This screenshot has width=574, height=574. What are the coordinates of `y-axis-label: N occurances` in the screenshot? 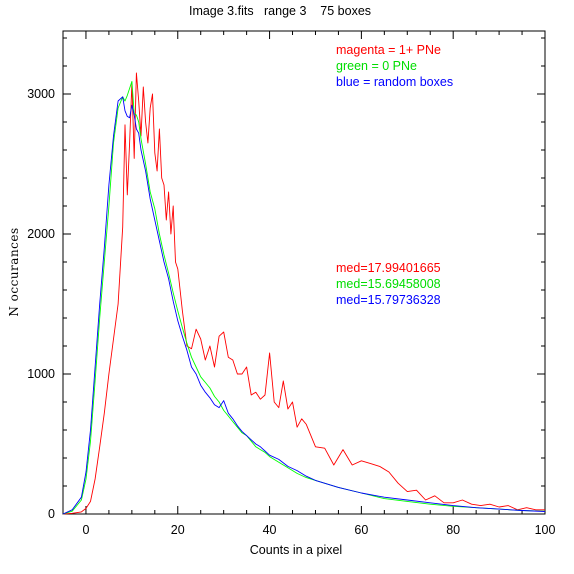 It's located at (14, 271).